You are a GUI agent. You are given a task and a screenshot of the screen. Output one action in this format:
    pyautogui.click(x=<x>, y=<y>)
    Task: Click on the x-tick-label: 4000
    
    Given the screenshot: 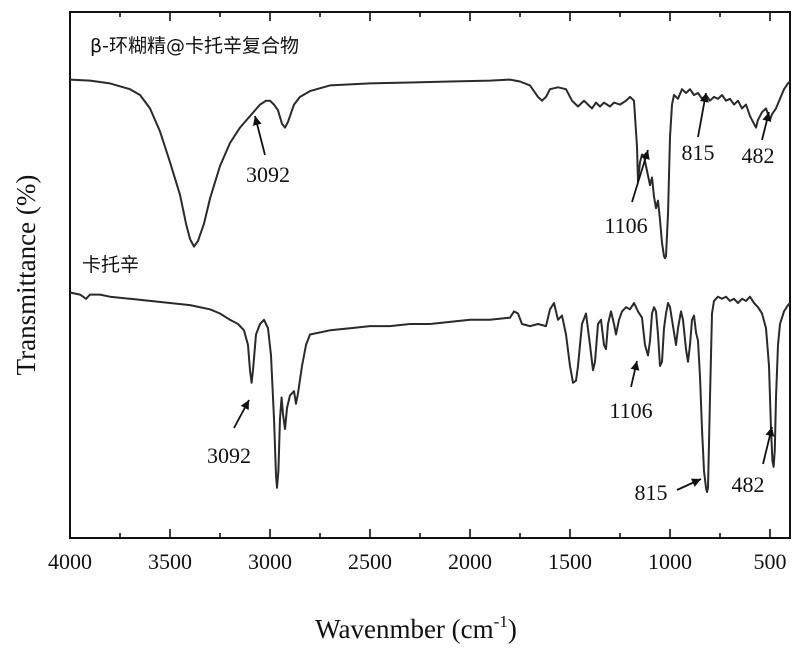 What is the action you would take?
    pyautogui.click(x=70, y=561)
    